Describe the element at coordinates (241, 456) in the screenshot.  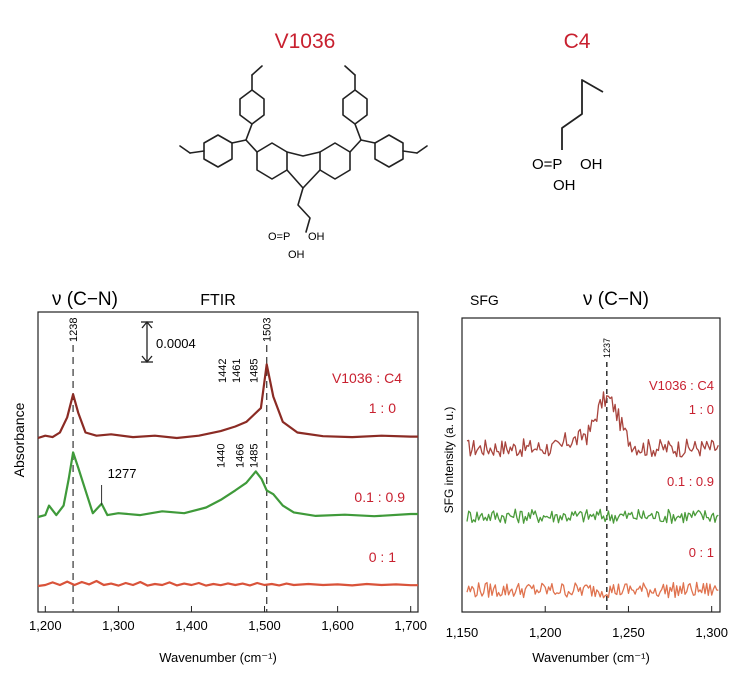
I see `ftir-peak-label: 1466` at that location.